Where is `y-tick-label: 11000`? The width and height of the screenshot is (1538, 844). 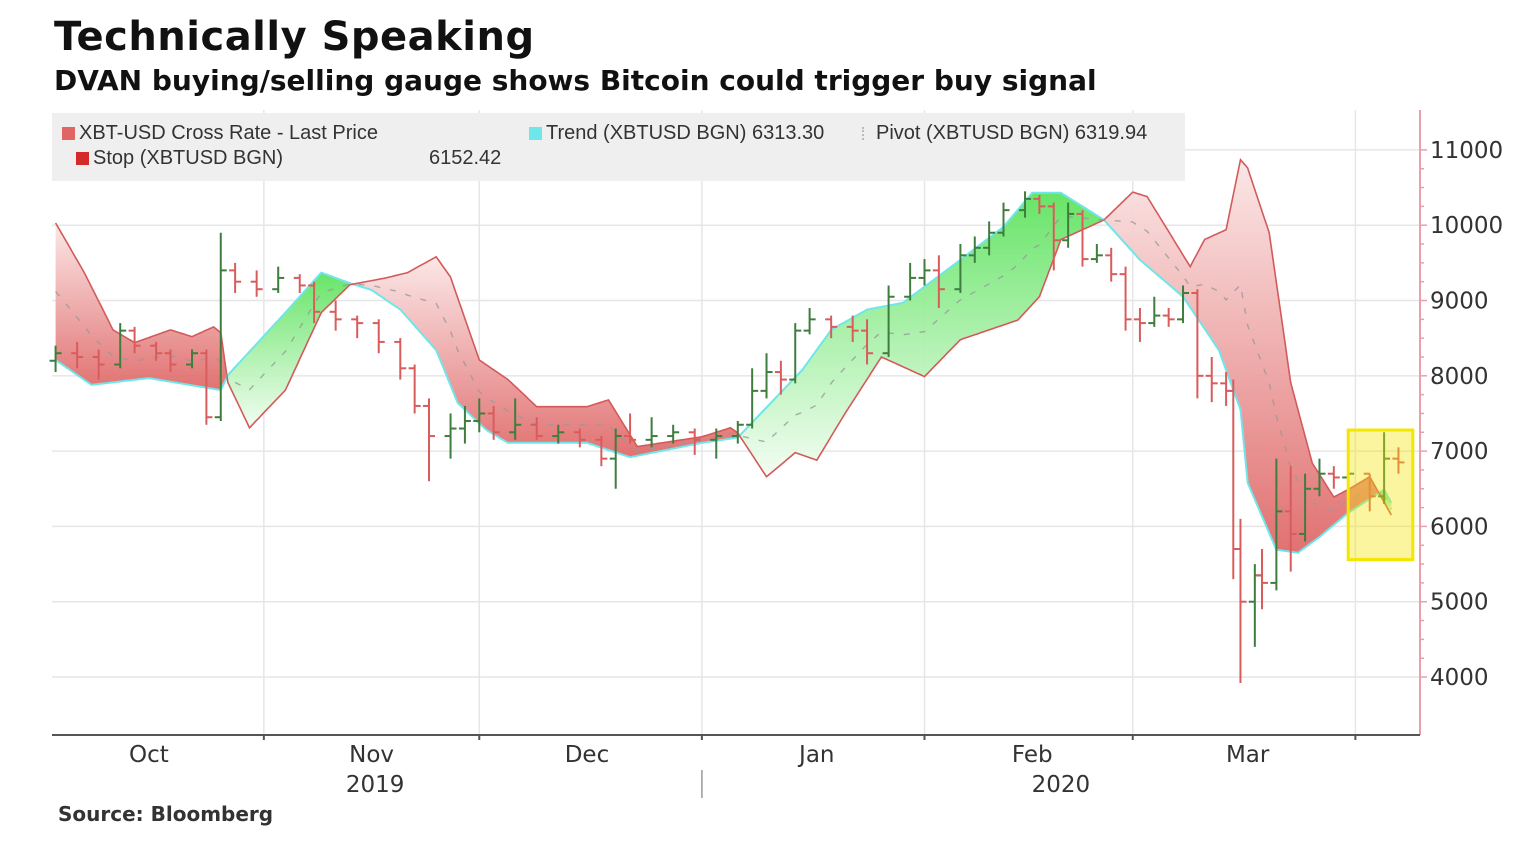
y-tick-label: 11000 is located at coordinates (1466, 151).